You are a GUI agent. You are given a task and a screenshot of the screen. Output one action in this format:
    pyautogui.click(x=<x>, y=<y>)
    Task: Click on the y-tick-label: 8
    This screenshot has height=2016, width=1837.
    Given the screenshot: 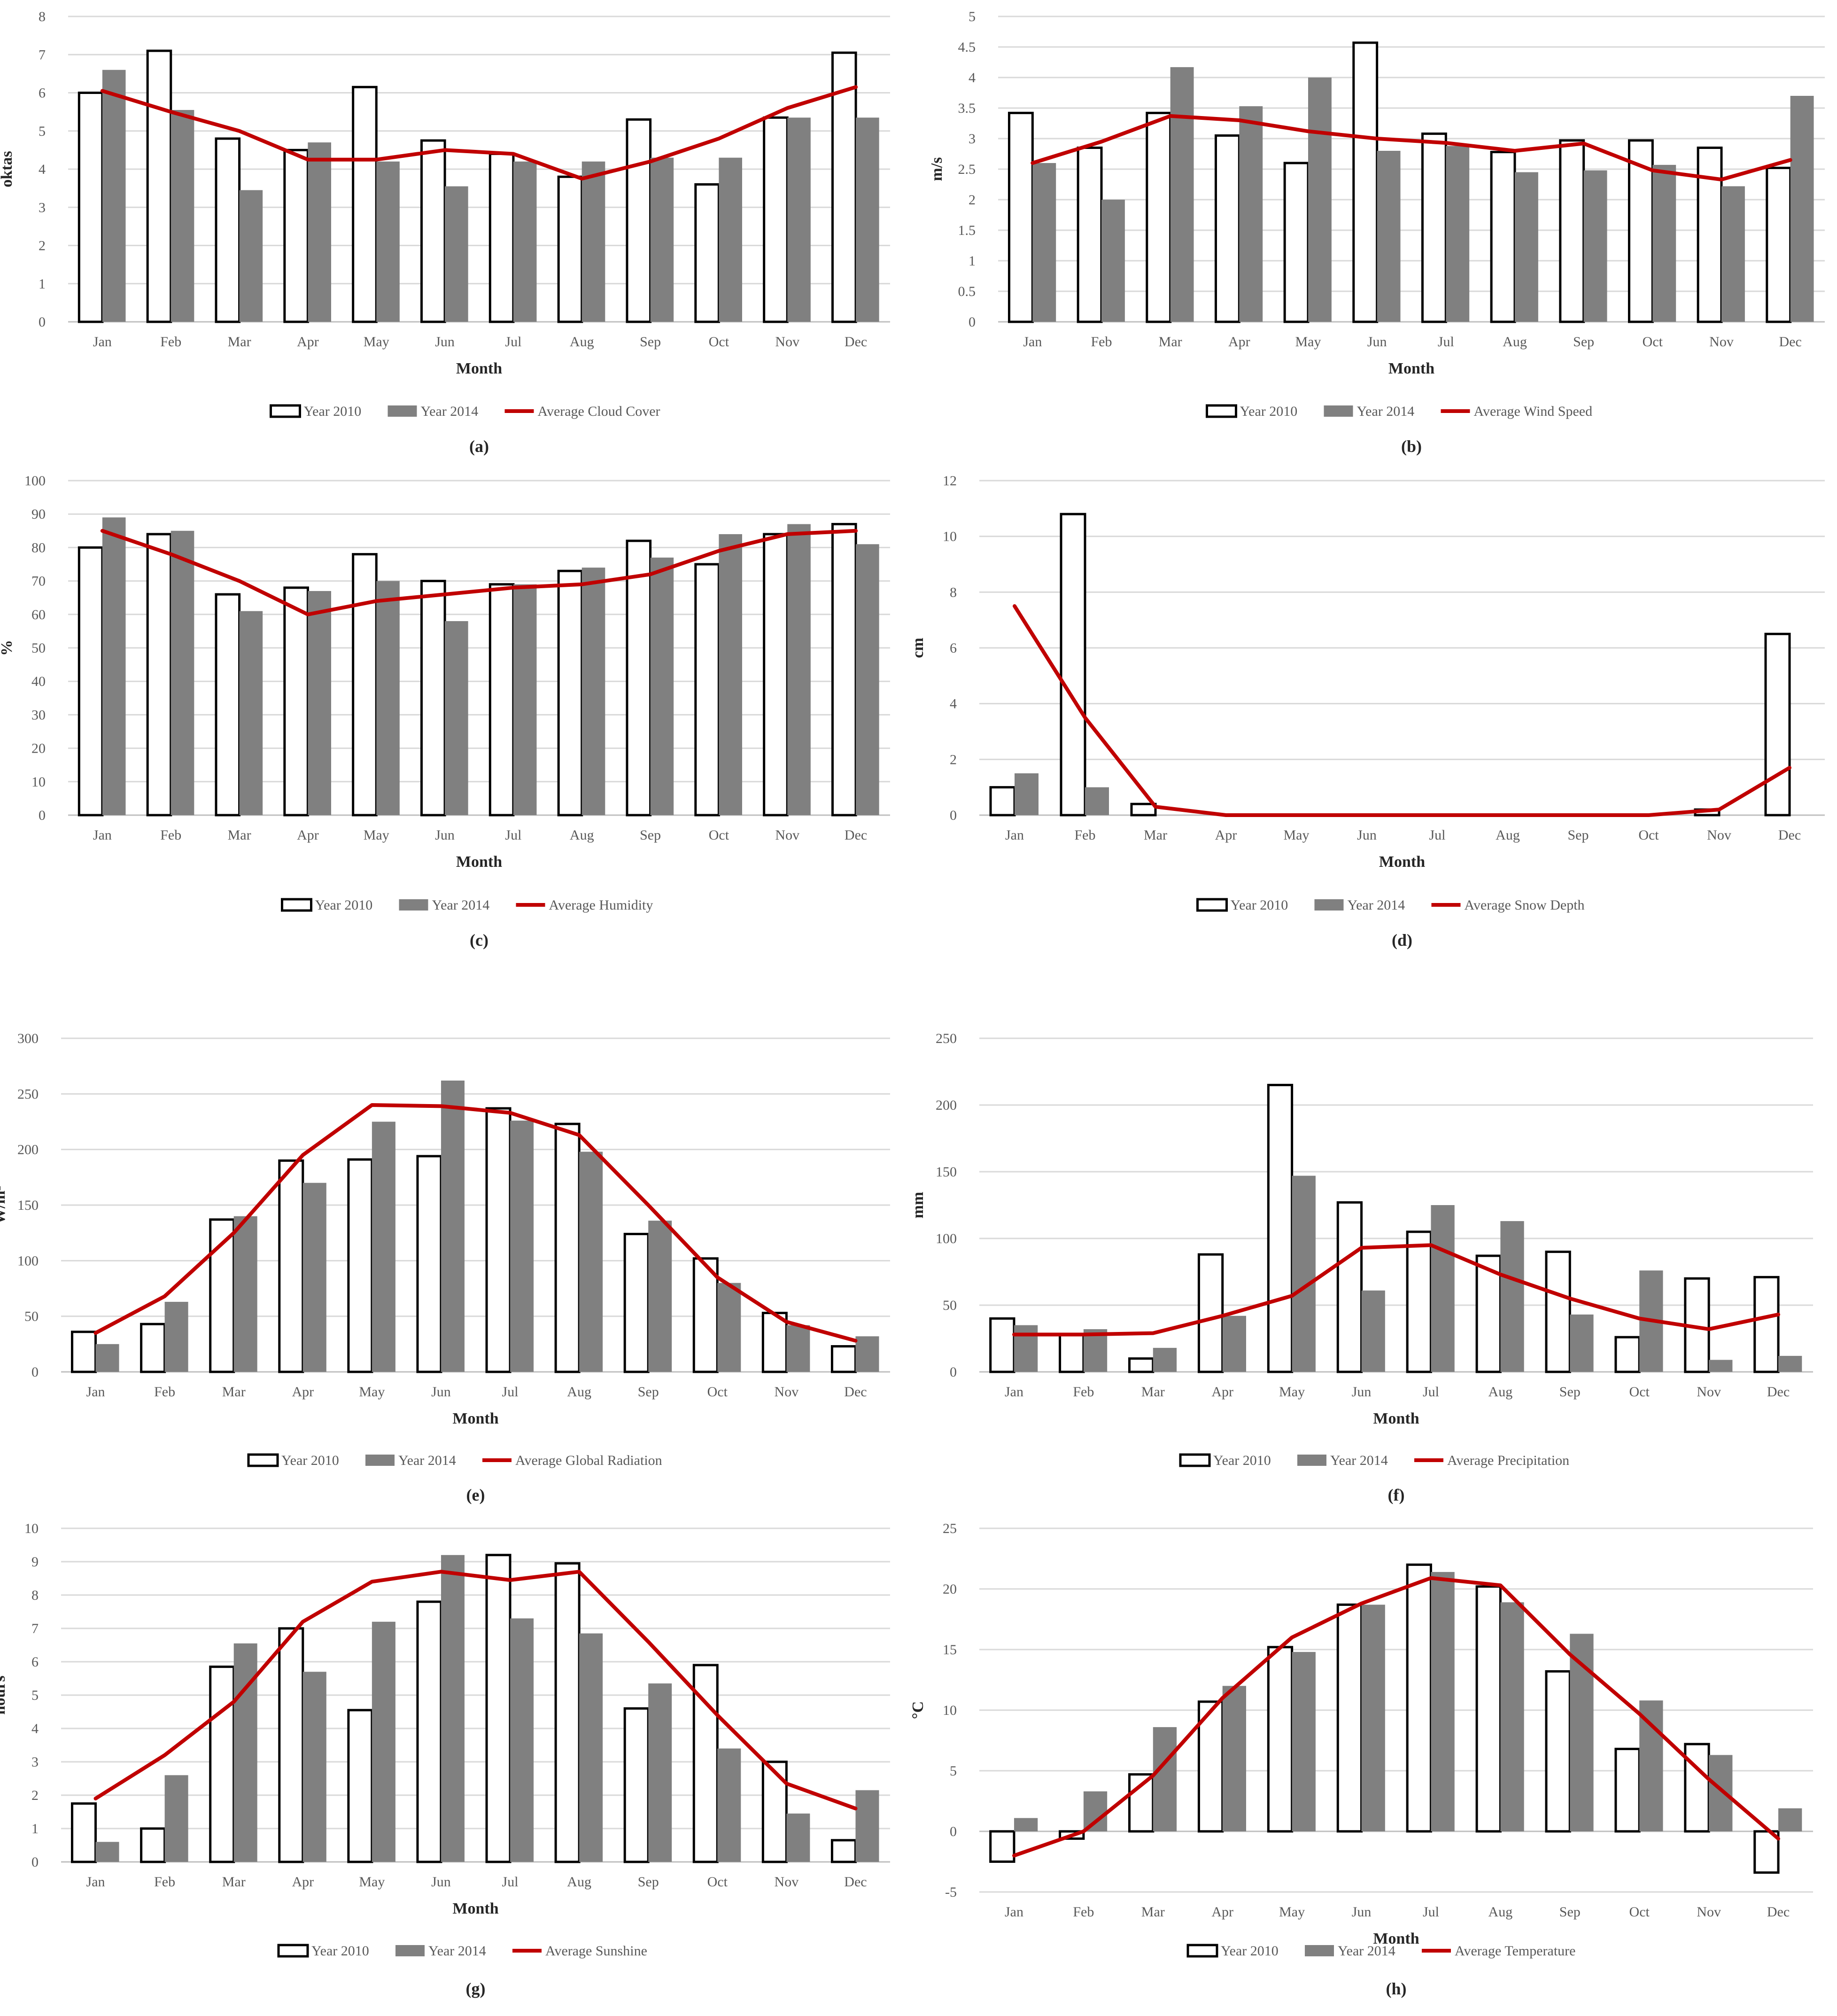 What is the action you would take?
    pyautogui.click(x=42, y=17)
    